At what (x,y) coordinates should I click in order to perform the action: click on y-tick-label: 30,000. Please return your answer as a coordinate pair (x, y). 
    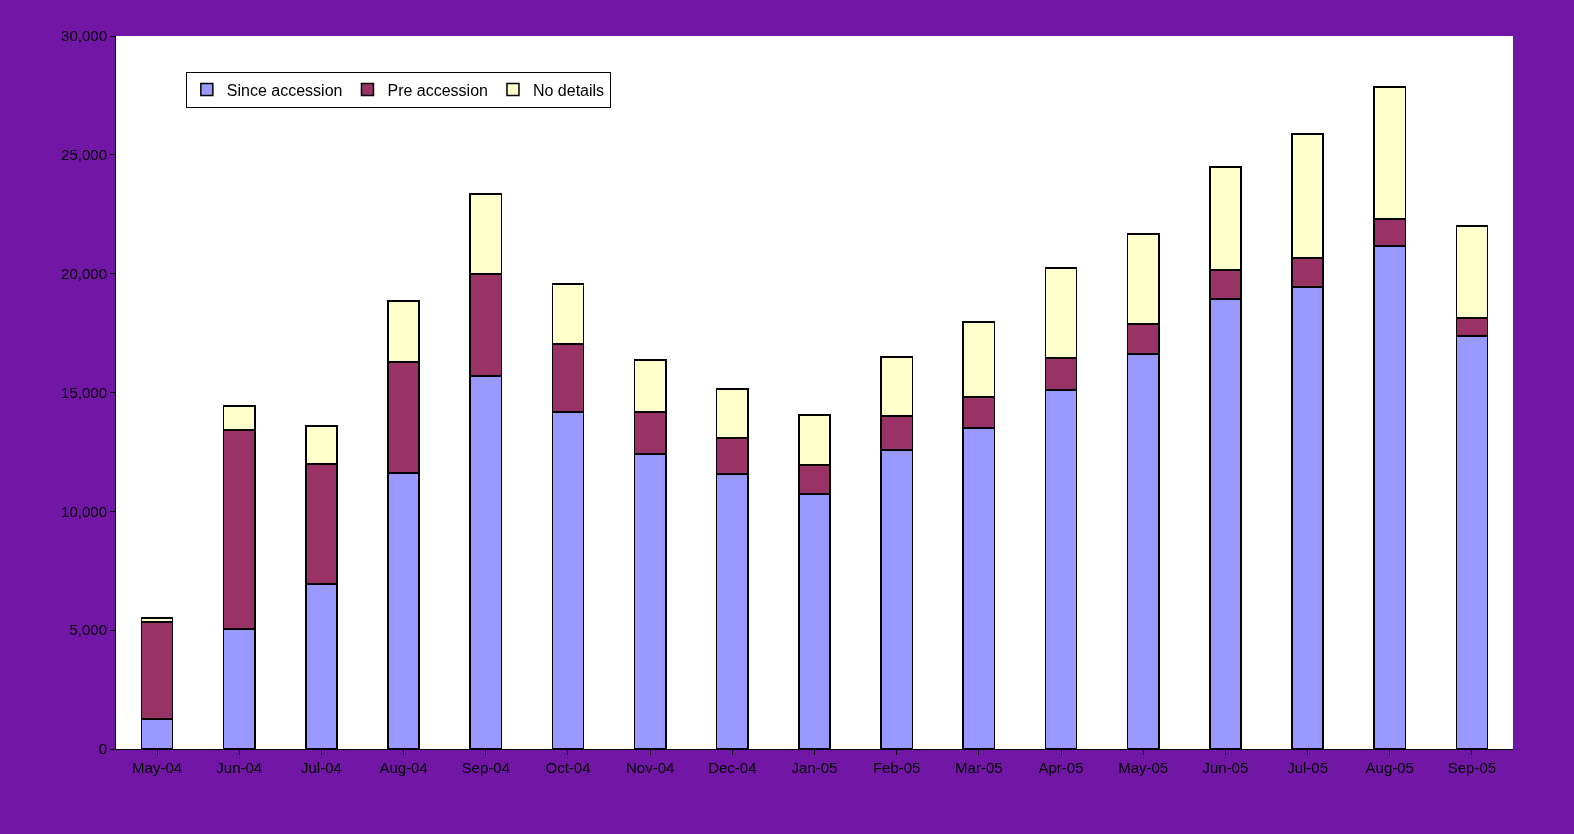
    Looking at the image, I should click on (84, 36).